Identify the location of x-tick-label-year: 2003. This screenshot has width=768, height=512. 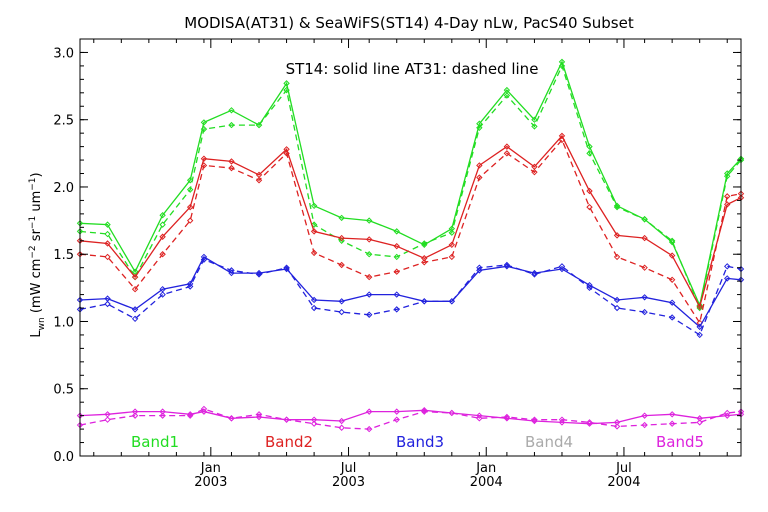
(210, 482).